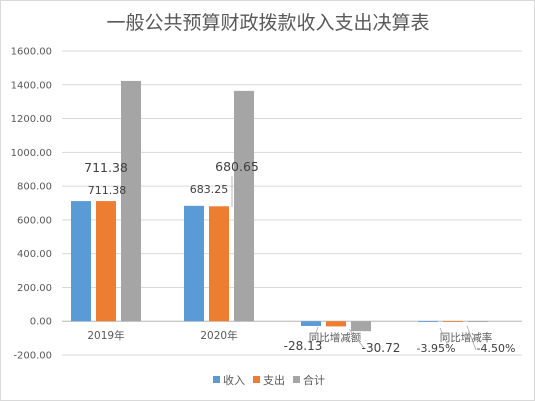 This screenshot has width=535, height=401. Describe the element at coordinates (34, 220) in the screenshot. I see `y-tick-label: 600.00` at that location.